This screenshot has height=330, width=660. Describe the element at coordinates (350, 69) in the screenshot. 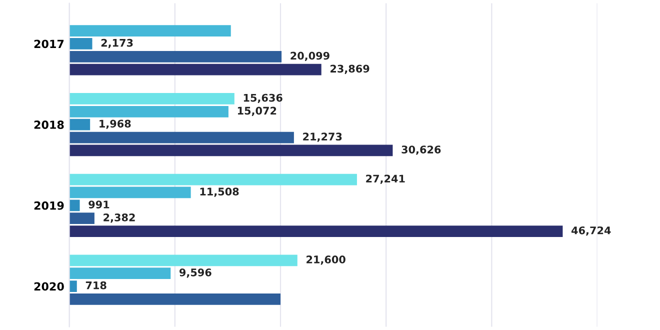

I see `data-label: 23,869` at that location.